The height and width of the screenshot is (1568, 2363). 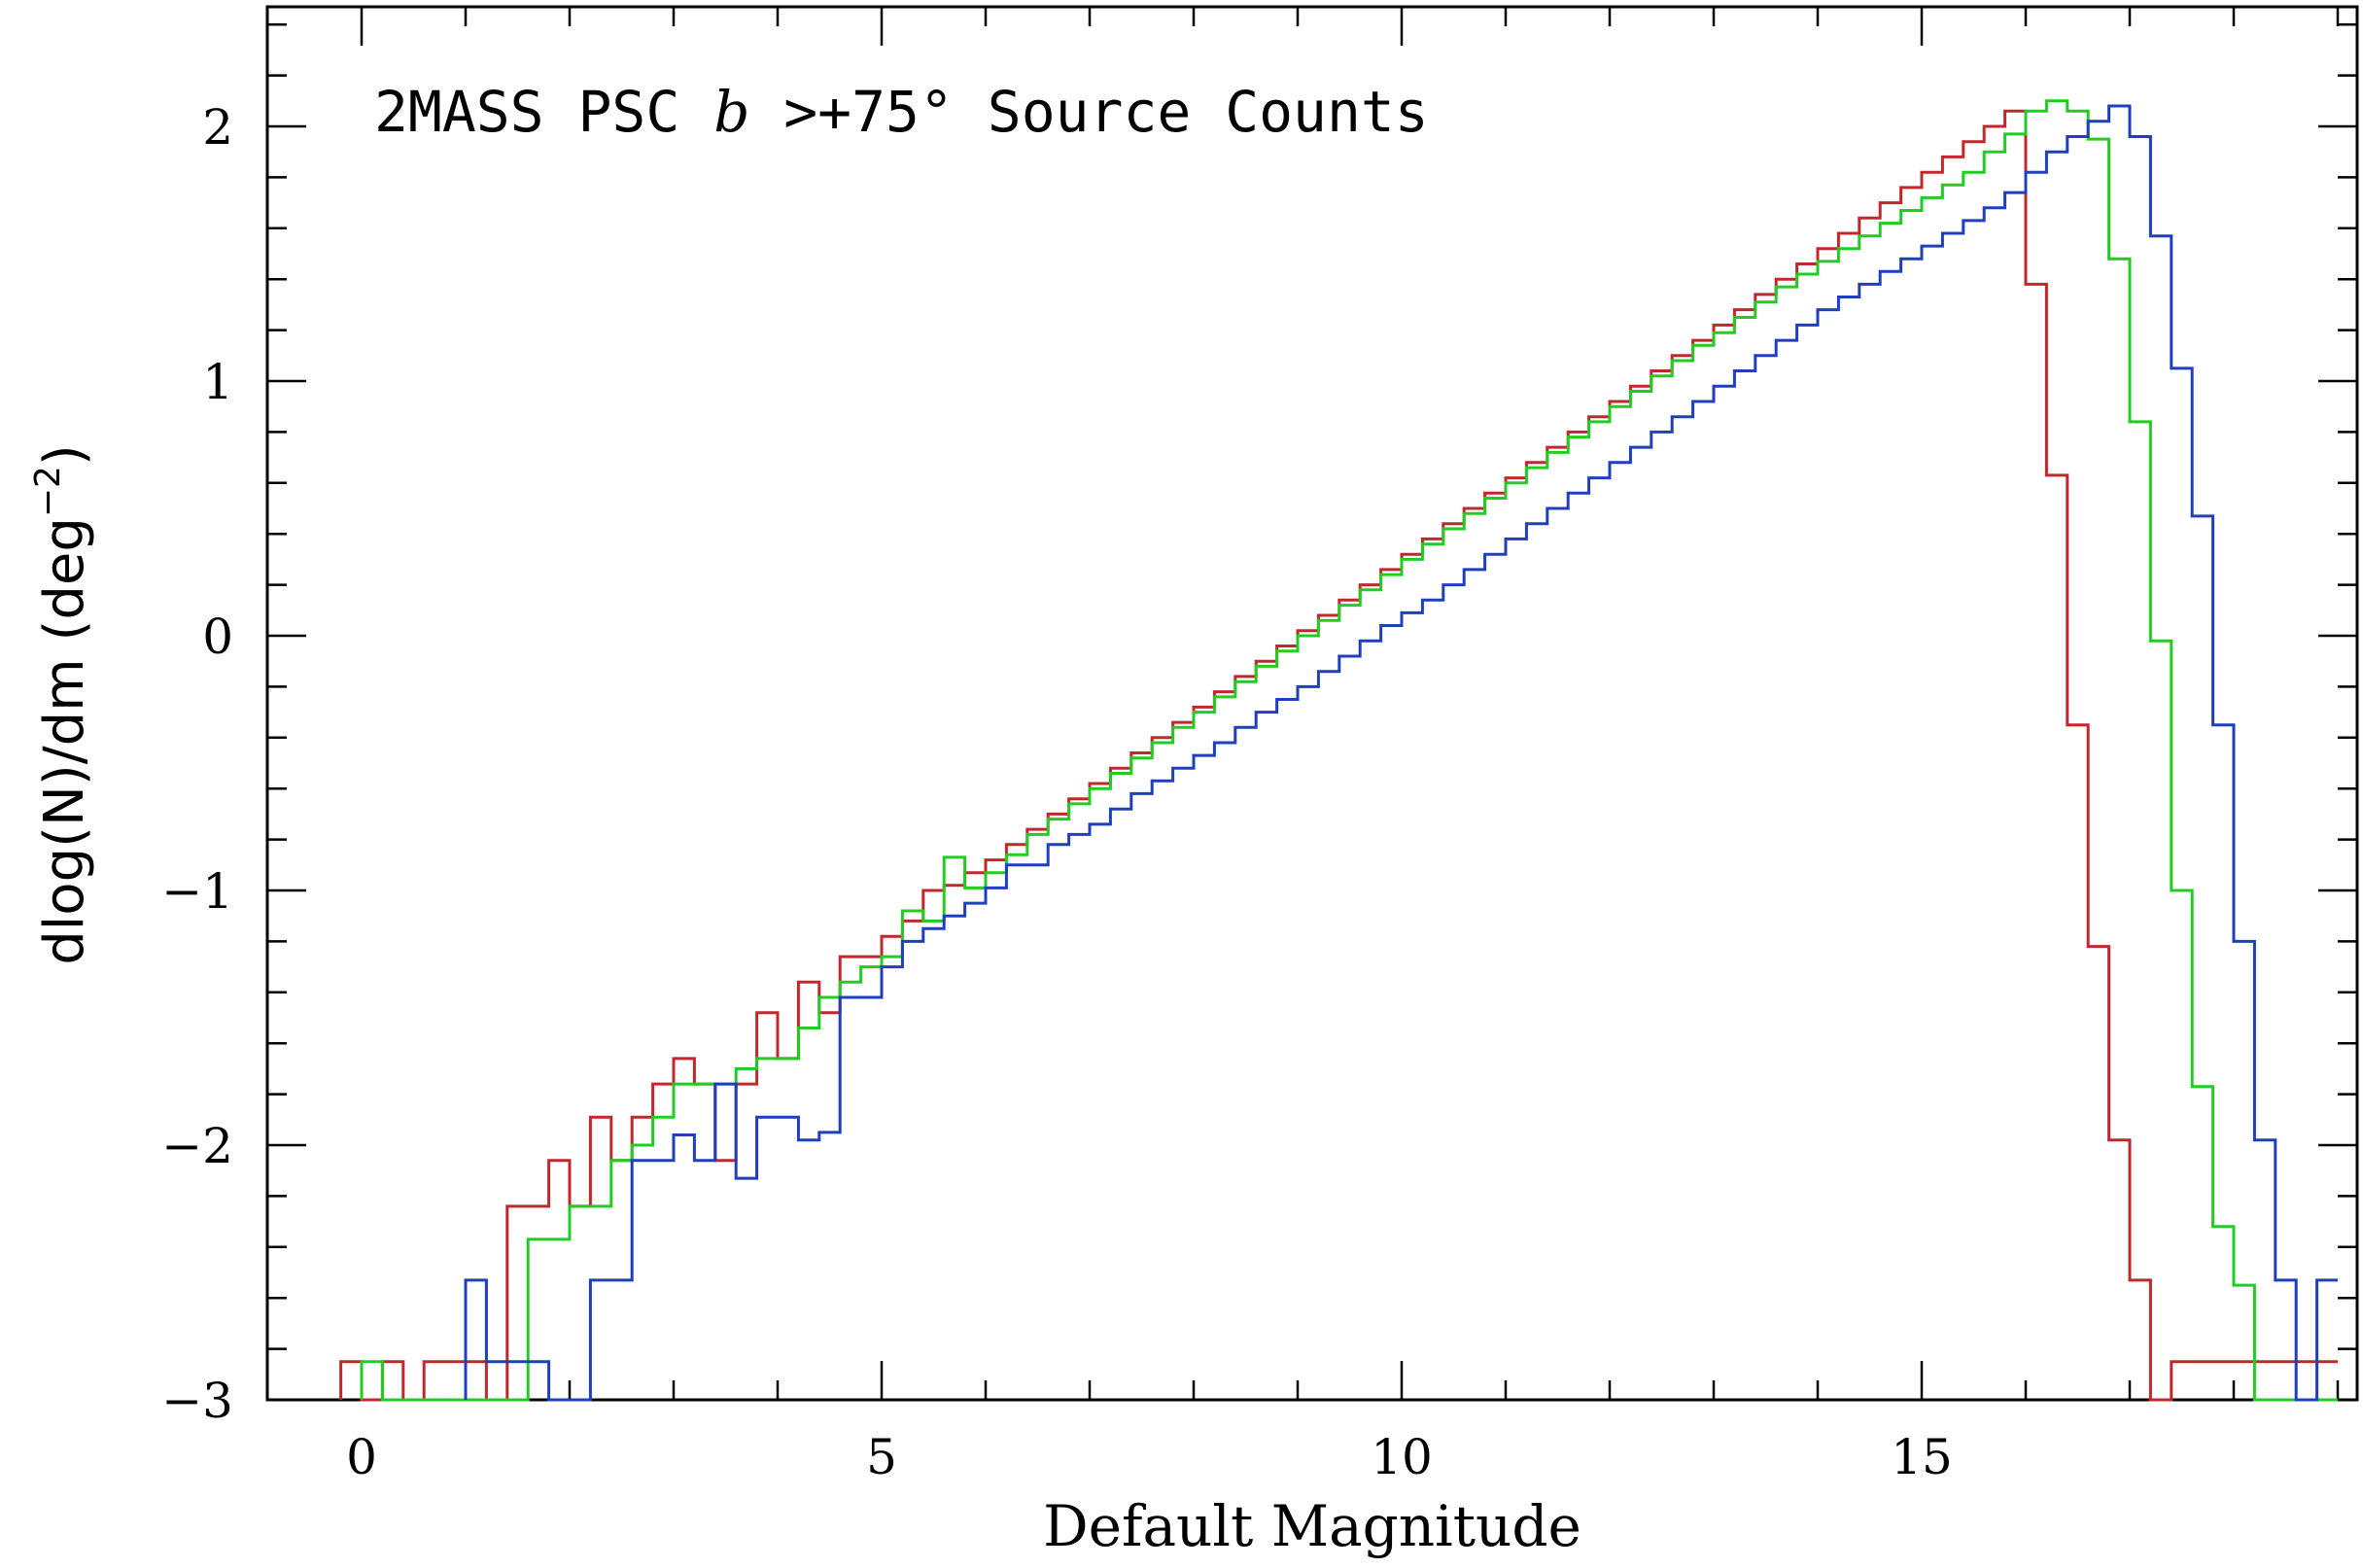 What do you see at coordinates (1312, 1526) in the screenshot?
I see `x-axis-title: Default Magnitude` at bounding box center [1312, 1526].